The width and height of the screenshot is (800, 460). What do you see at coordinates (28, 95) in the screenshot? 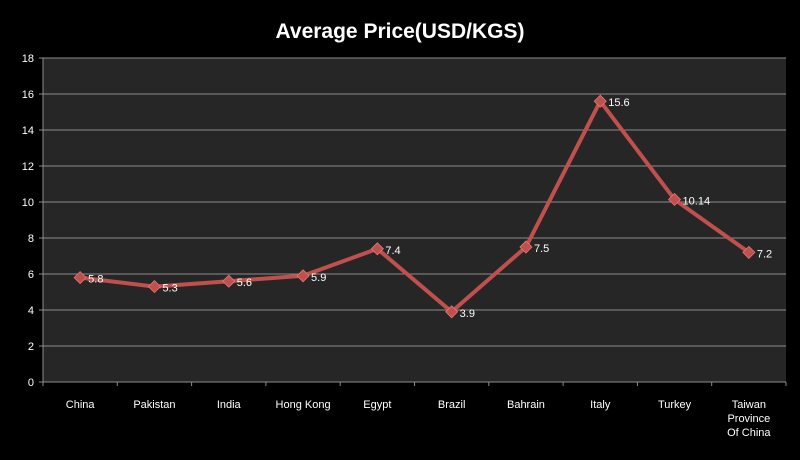
I see `y-tick-label-16: 16` at bounding box center [28, 95].